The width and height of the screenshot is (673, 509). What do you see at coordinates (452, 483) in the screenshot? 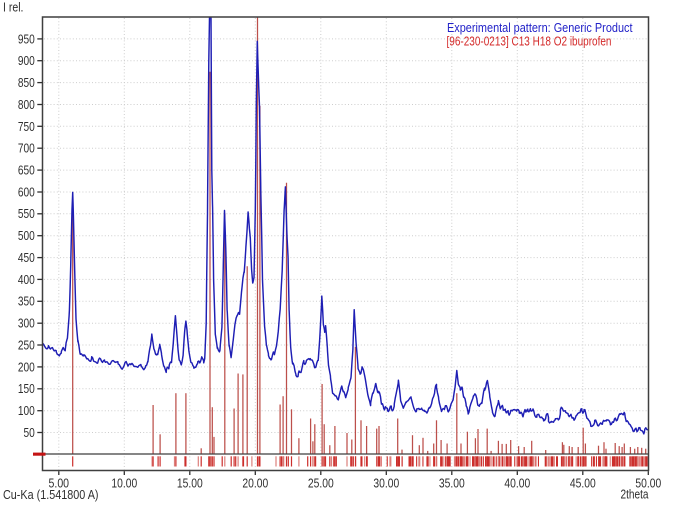
I see `svg-text: 35.00` at bounding box center [452, 483].